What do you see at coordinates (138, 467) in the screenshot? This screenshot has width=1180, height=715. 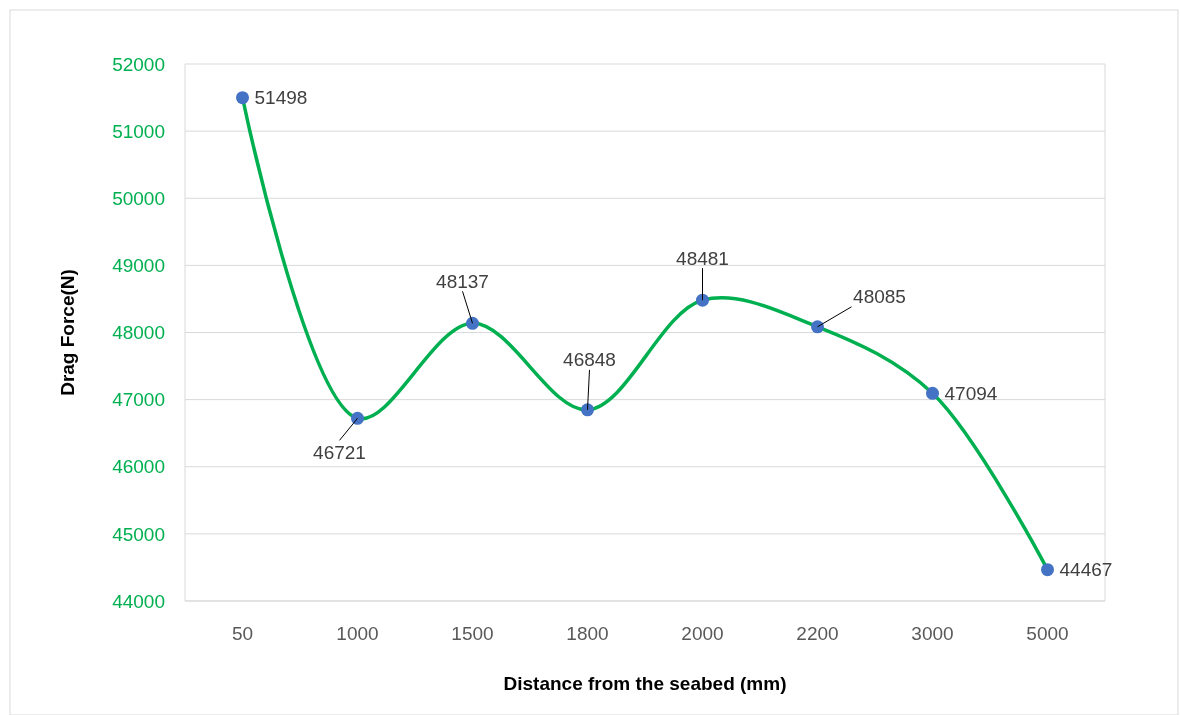 I see `y-tick-label: 46000` at bounding box center [138, 467].